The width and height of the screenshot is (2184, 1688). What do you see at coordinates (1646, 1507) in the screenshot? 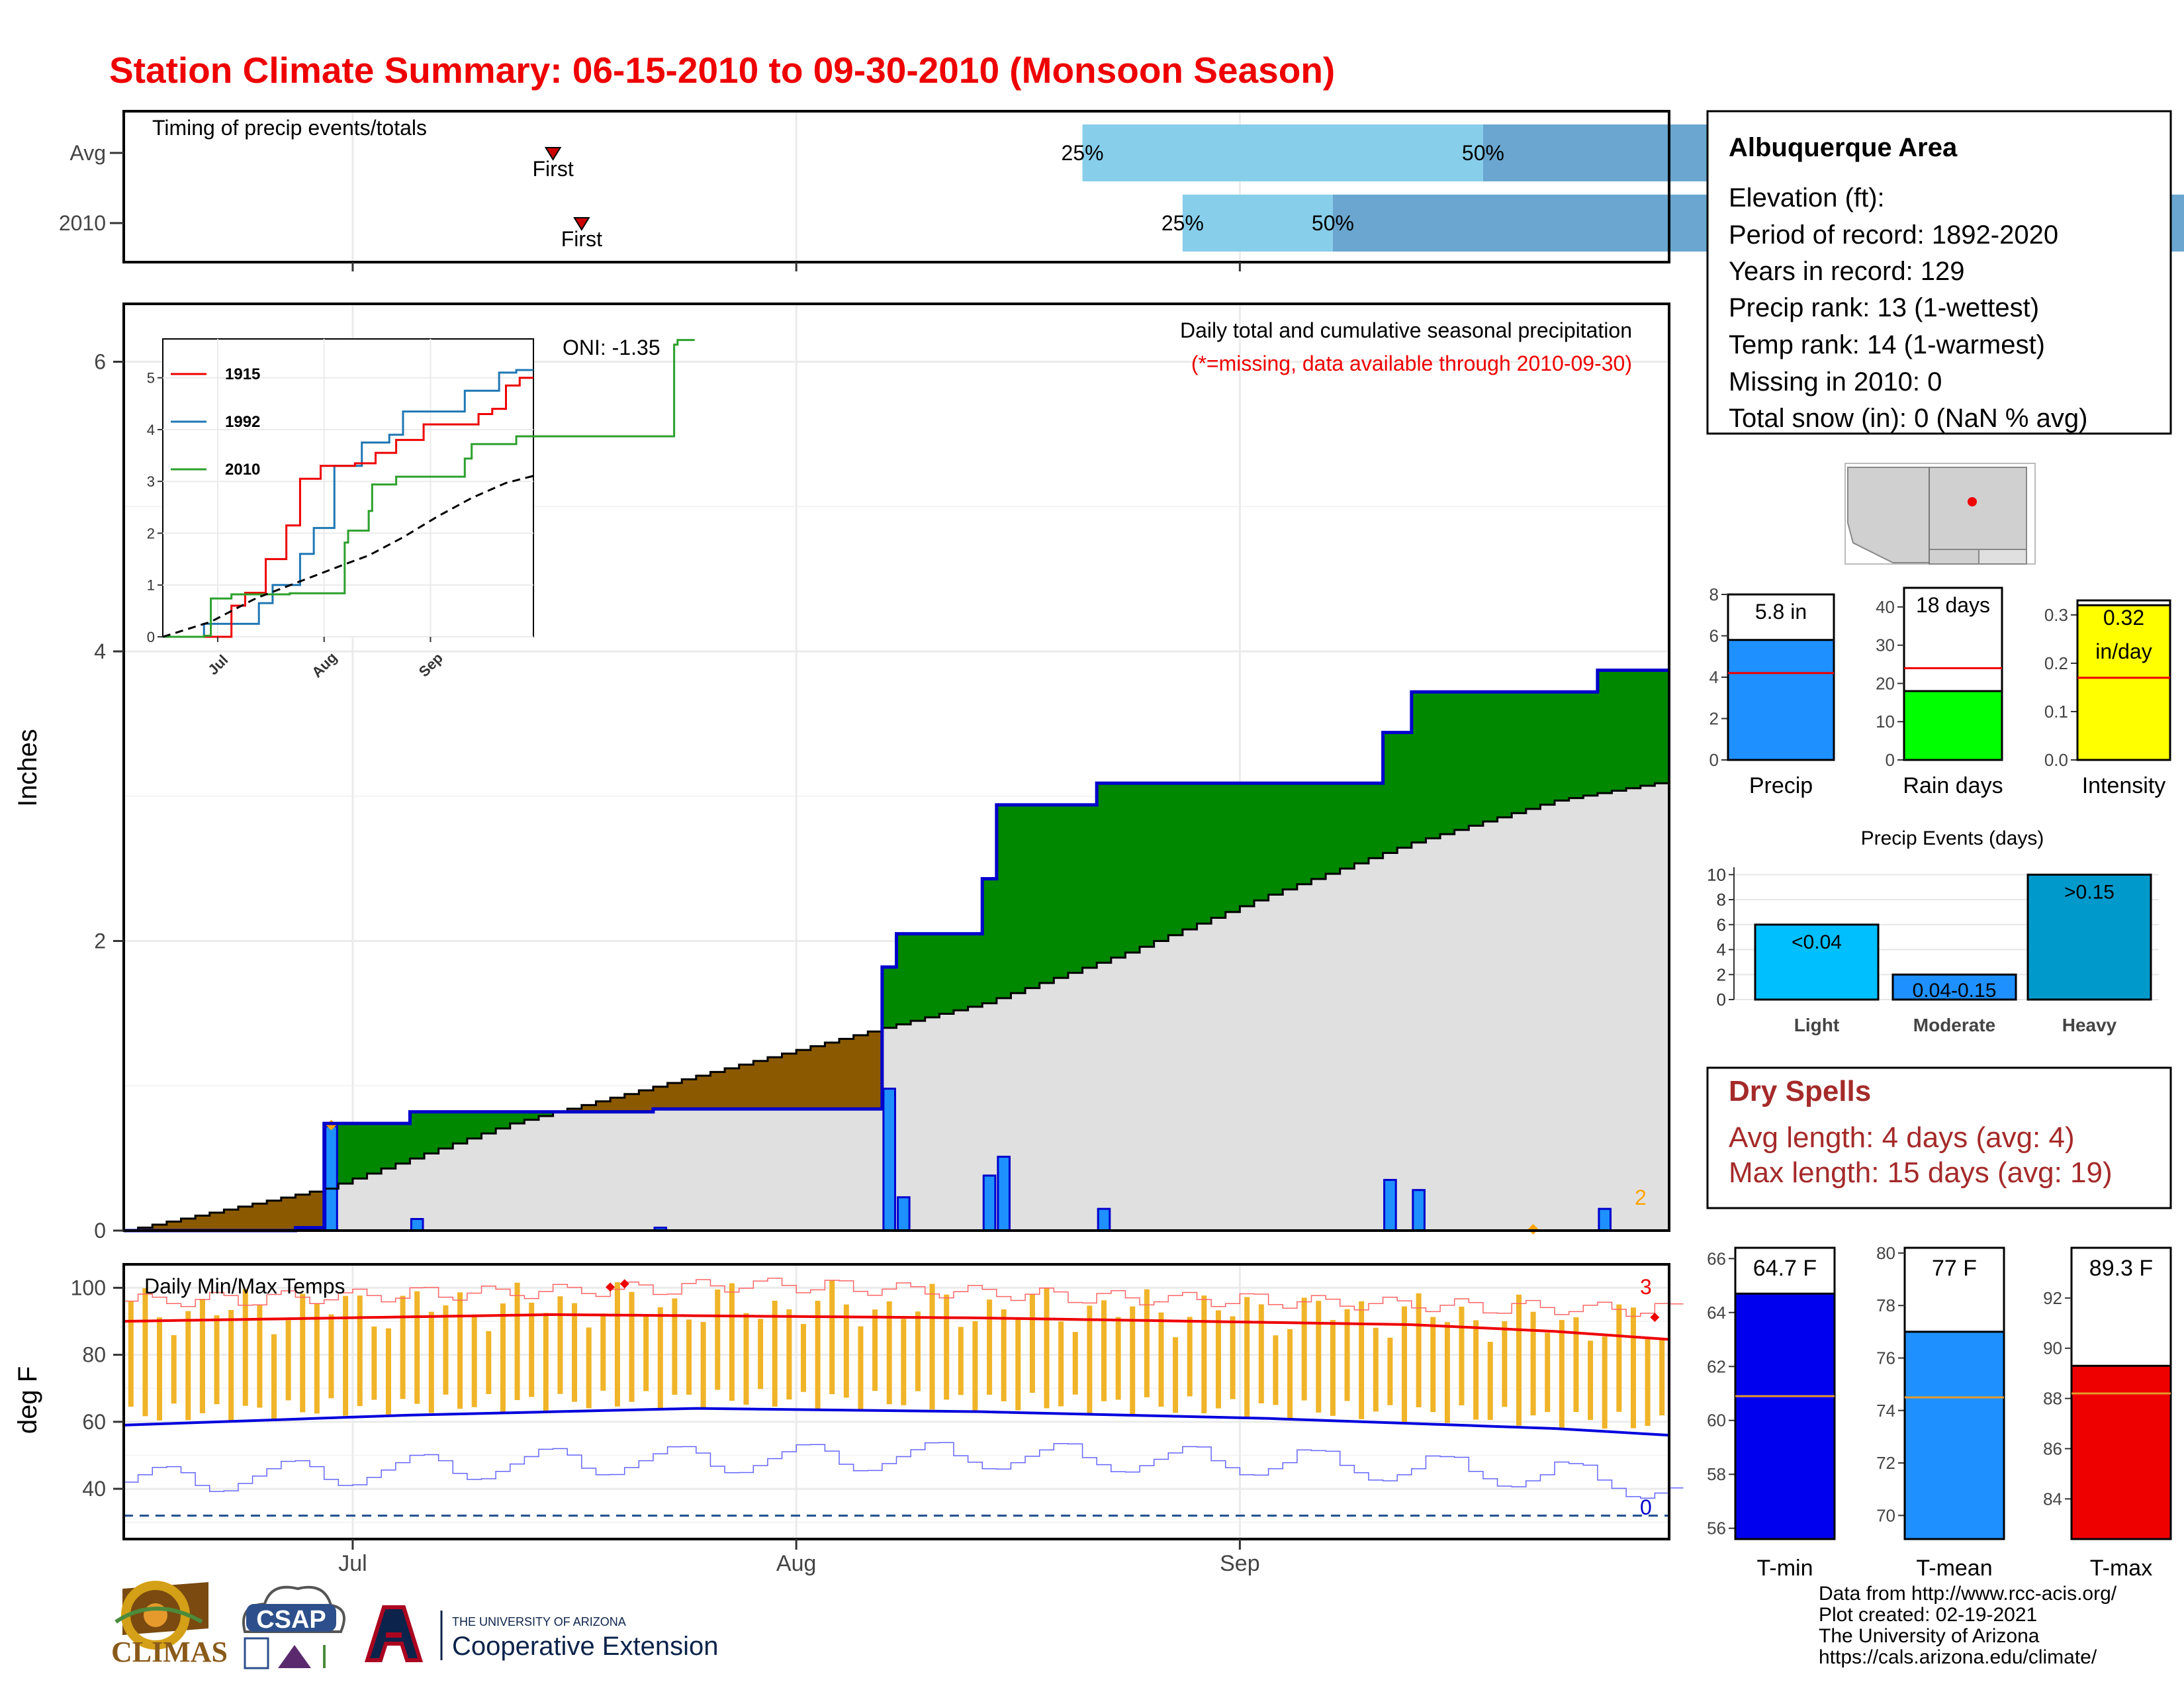
I see `record-low-count: 0` at bounding box center [1646, 1507].